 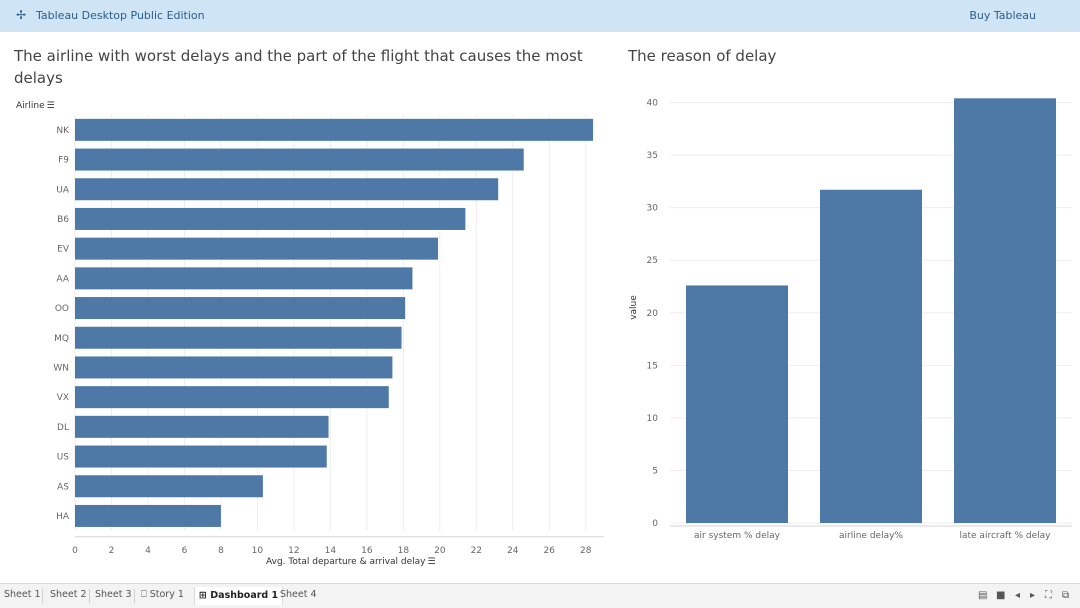 I want to click on x-tick-label: 20, so click(x=440, y=551).